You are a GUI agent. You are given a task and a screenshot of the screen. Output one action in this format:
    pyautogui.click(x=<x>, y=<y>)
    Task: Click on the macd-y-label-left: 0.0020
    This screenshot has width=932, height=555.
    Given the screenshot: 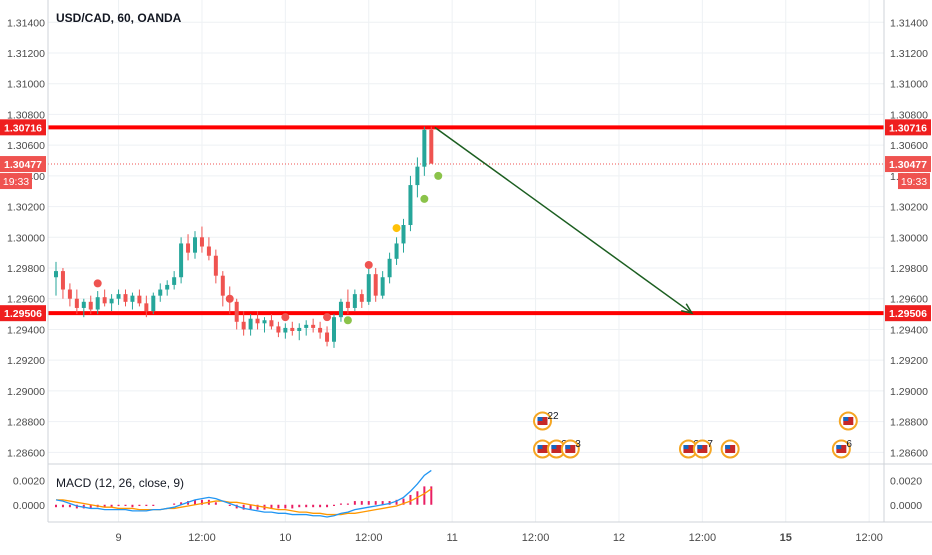 What is the action you would take?
    pyautogui.click(x=29, y=481)
    